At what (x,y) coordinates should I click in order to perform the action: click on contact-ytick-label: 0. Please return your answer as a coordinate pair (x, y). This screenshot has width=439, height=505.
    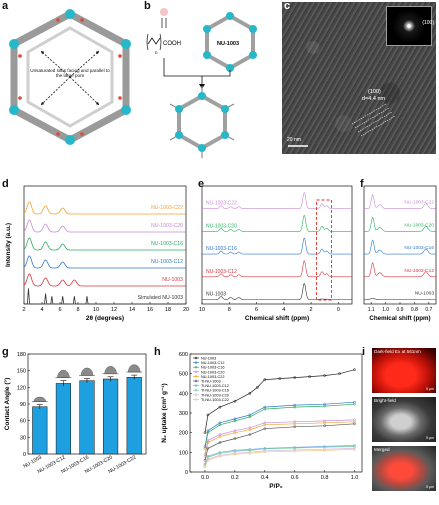
    Looking at the image, I should click on (24, 455).